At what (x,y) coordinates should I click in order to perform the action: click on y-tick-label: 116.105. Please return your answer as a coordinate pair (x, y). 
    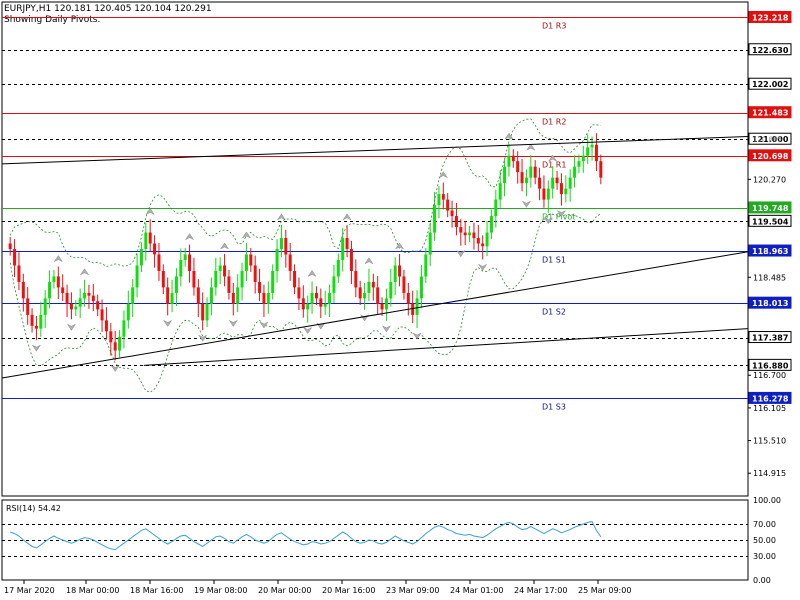
    Looking at the image, I should click on (769, 408).